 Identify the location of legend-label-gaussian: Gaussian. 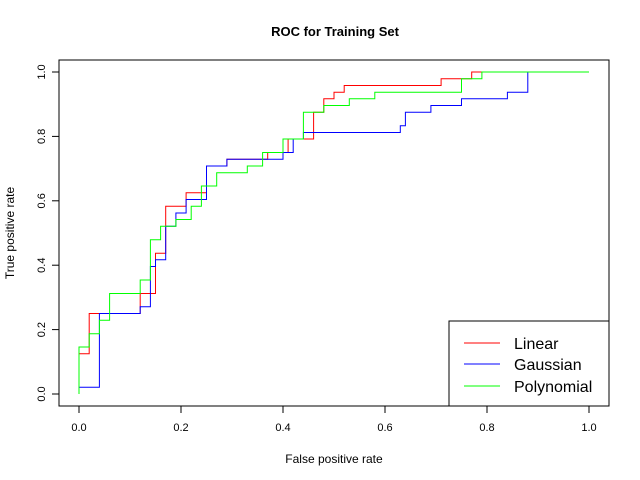
(548, 365).